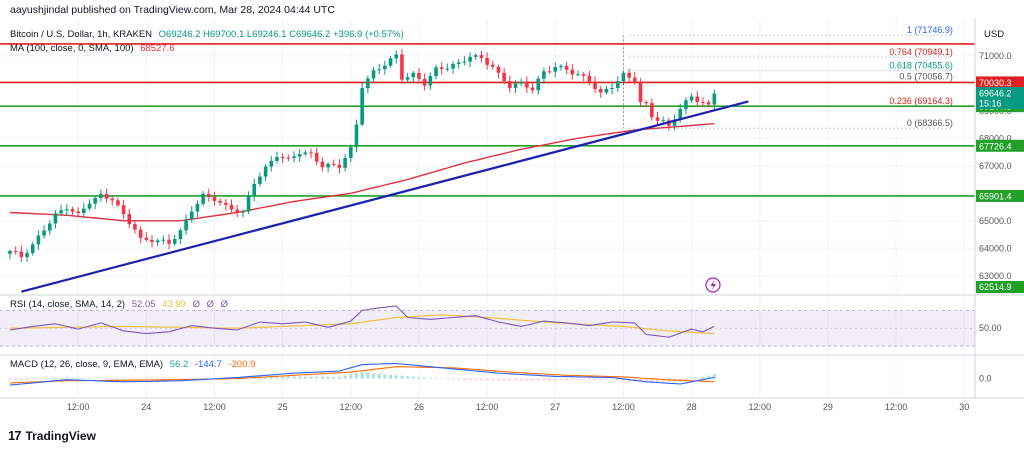 The image size is (1024, 449). I want to click on rsi-line, so click(362, 321).